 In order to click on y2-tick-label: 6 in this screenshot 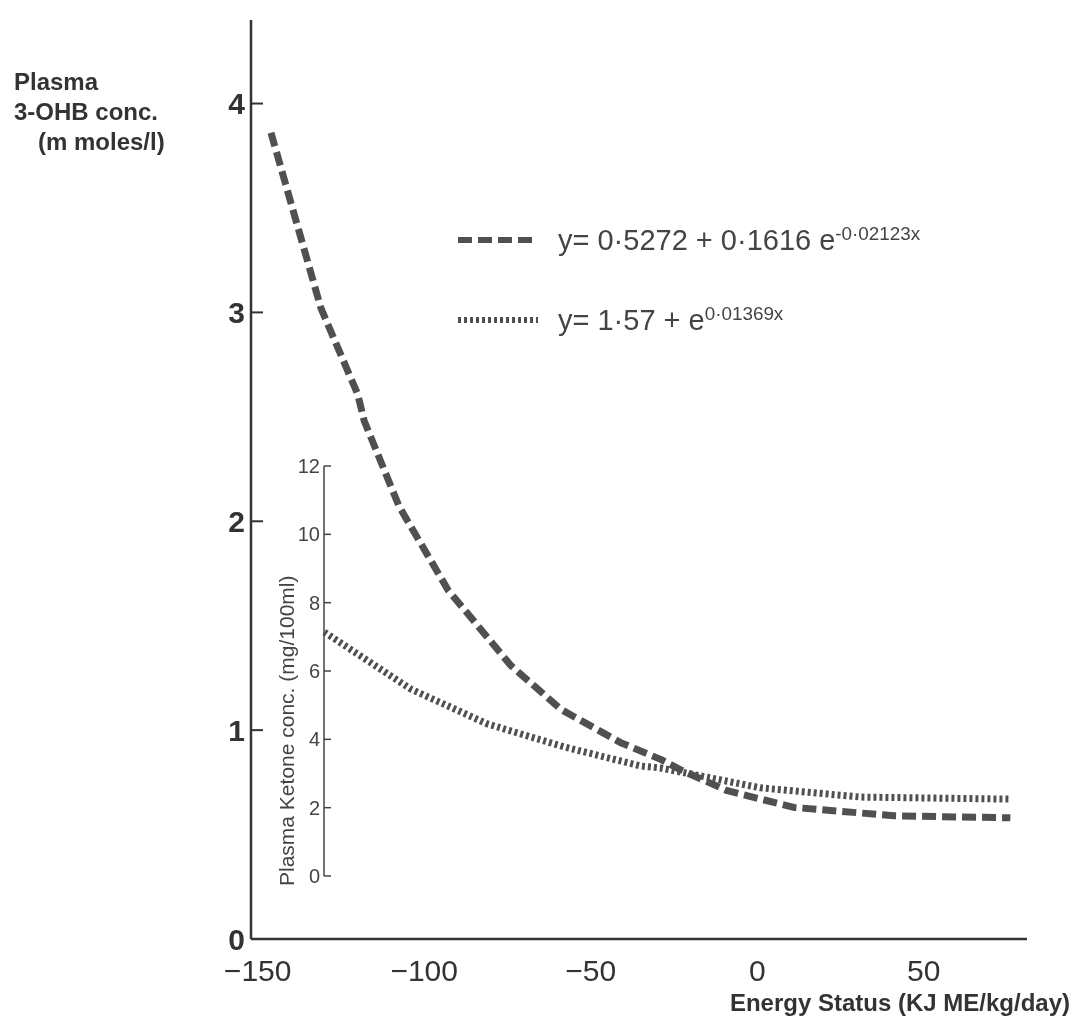, I will do `click(314, 671)`.